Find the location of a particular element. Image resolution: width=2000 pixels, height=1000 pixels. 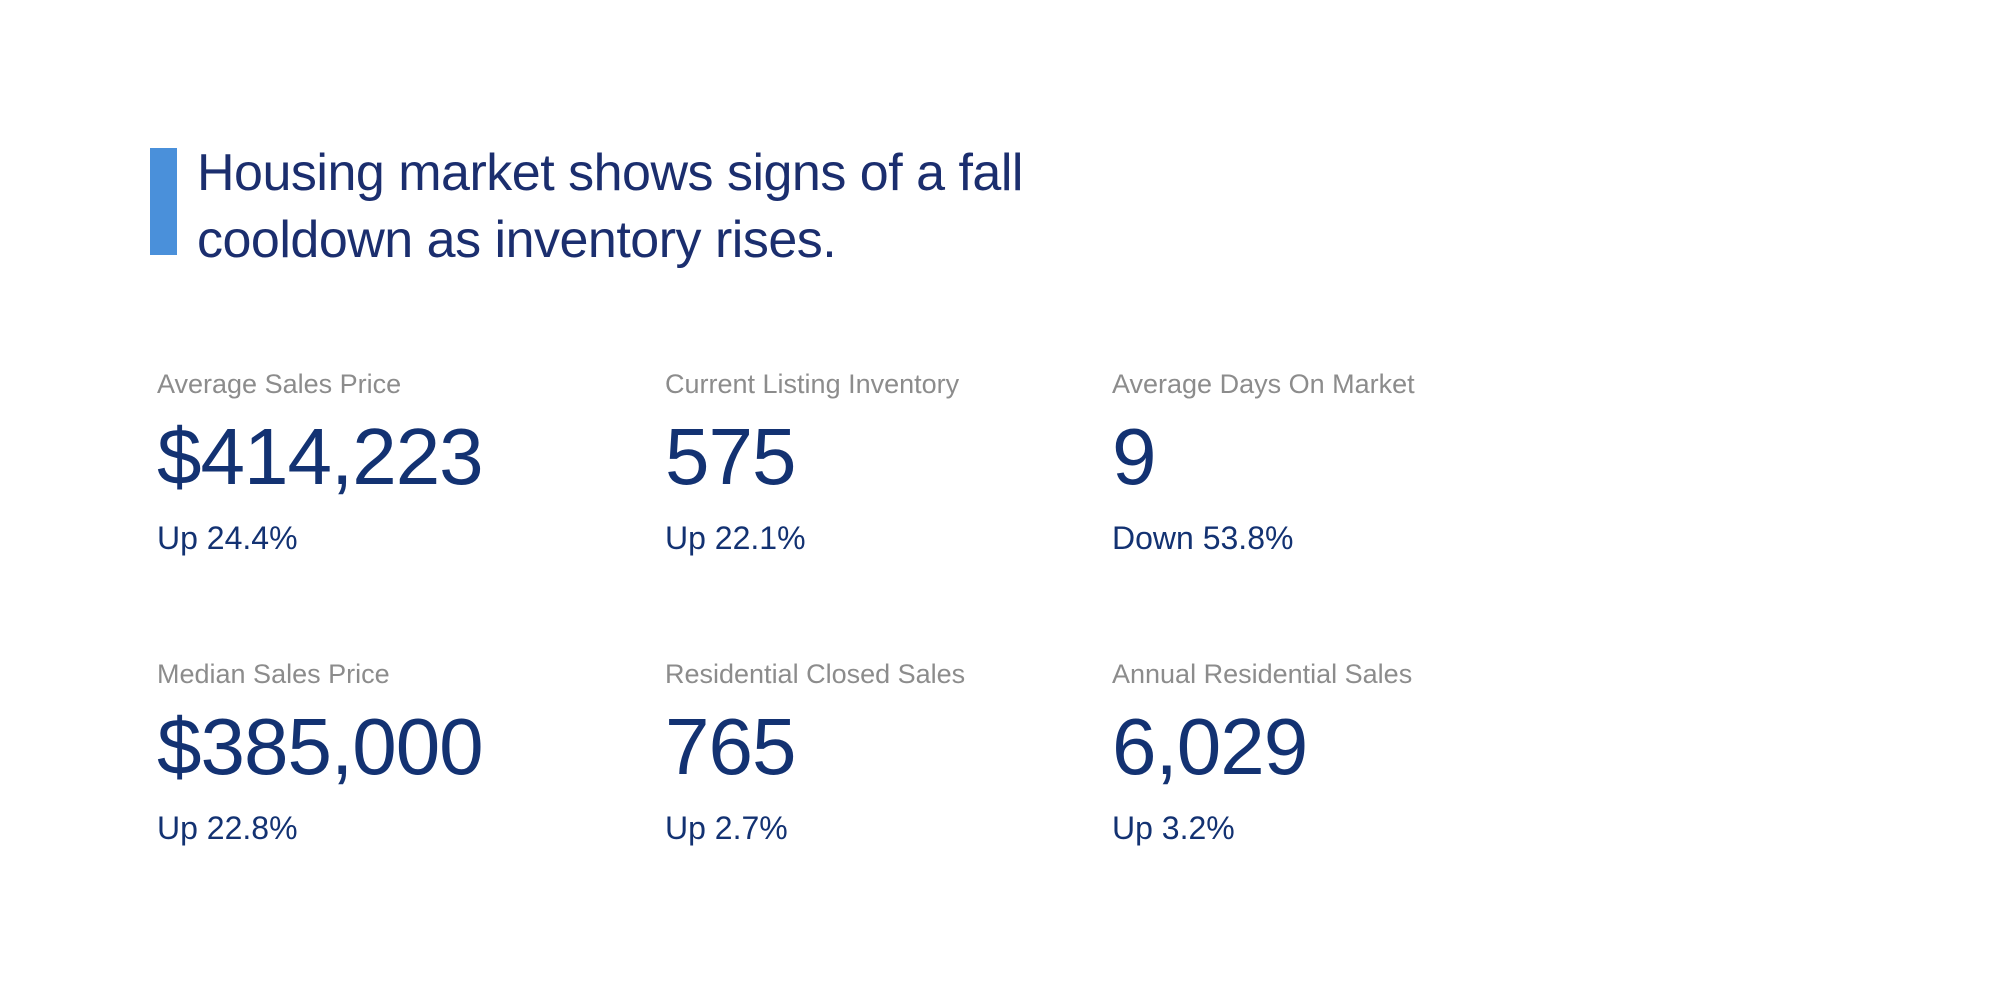

stat-label: Annual Residential Sales is located at coordinates (1262, 674).